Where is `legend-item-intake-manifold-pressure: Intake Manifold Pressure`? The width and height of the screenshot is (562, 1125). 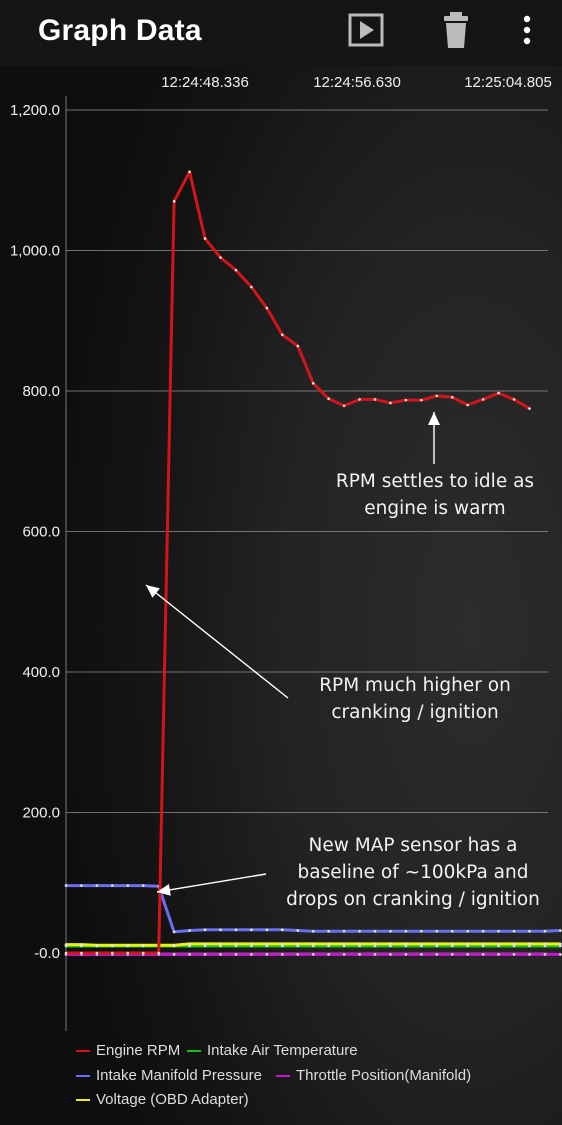 legend-item-intake-manifold-pressure: Intake Manifold Pressure is located at coordinates (169, 1075).